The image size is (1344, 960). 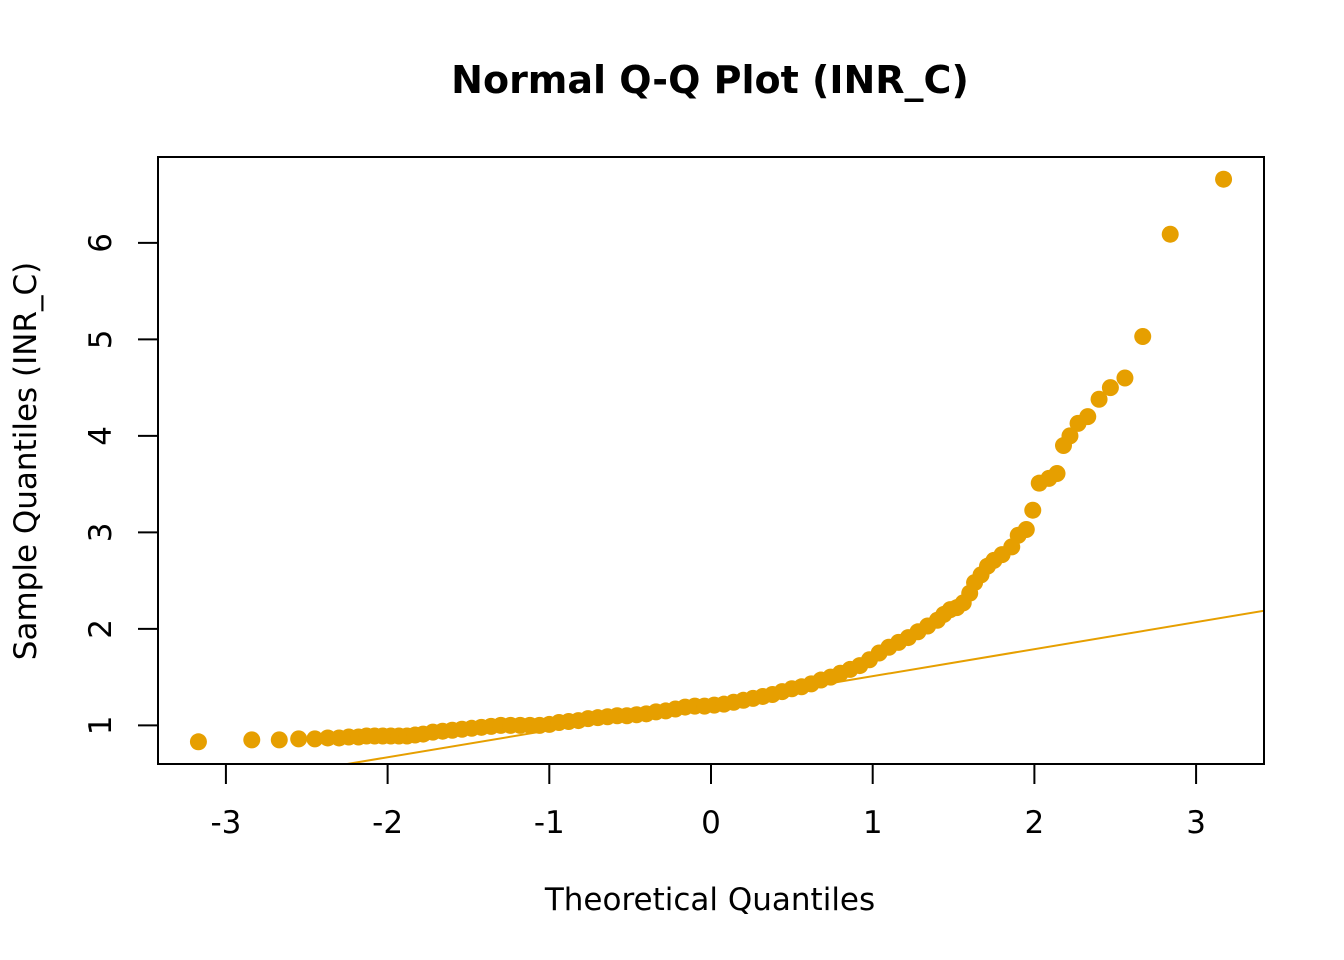 I want to click on y-axis: 1 2 3 4 5 6, so click(x=121, y=484).